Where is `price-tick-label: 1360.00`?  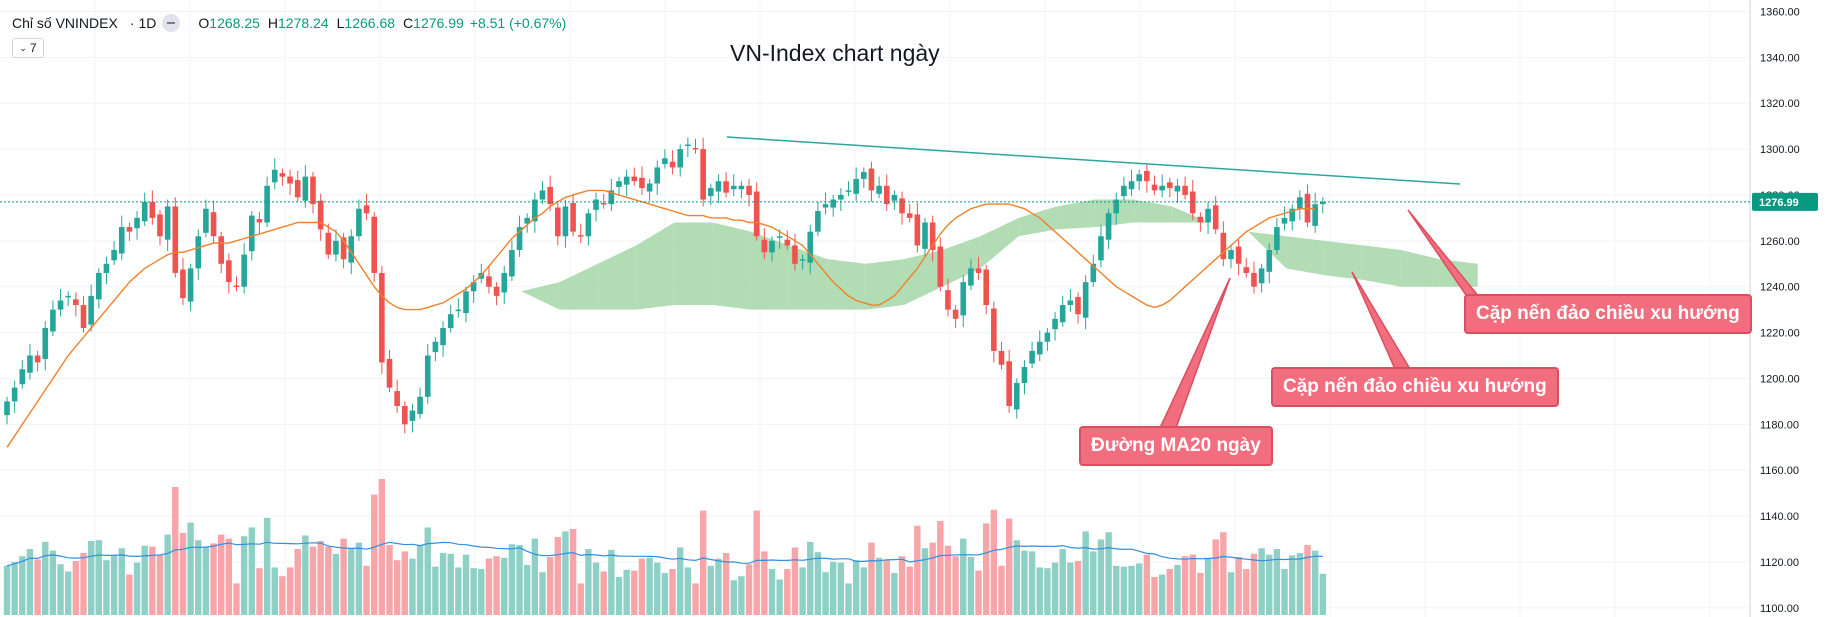
price-tick-label: 1360.00 is located at coordinates (1780, 12).